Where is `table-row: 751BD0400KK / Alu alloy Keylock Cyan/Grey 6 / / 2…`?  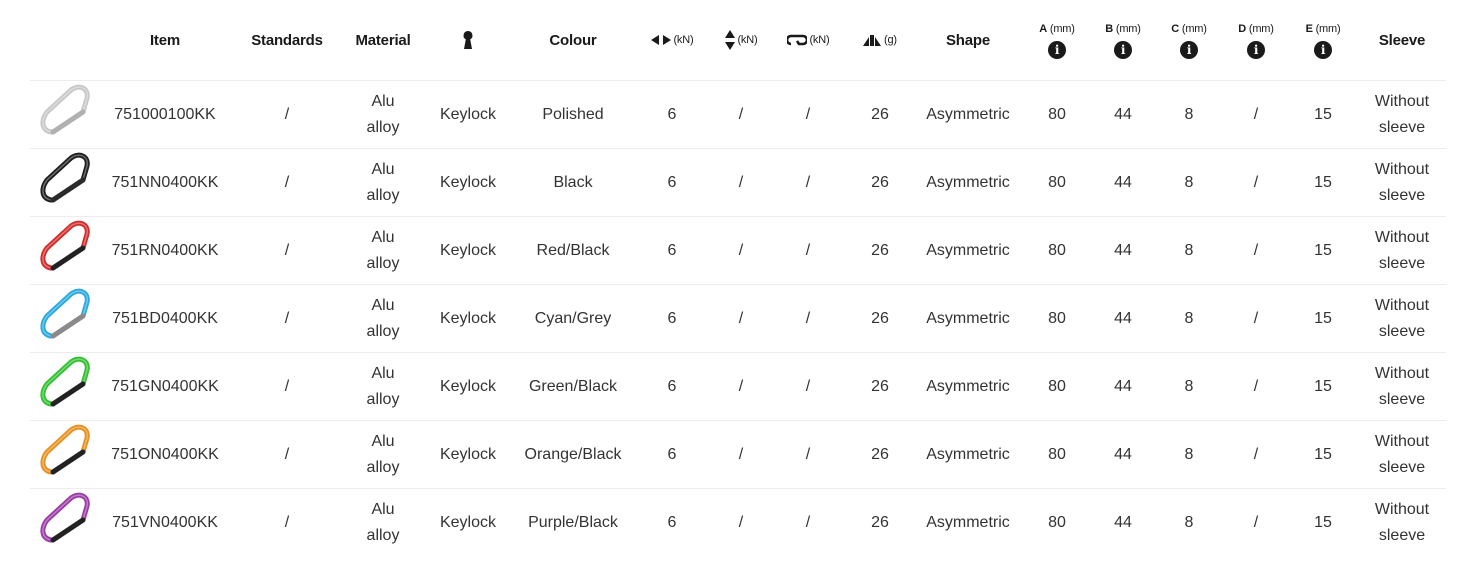 table-row: 751BD0400KK / Alu alloy Keylock Cyan/Grey 6 / / 2… is located at coordinates (738, 318).